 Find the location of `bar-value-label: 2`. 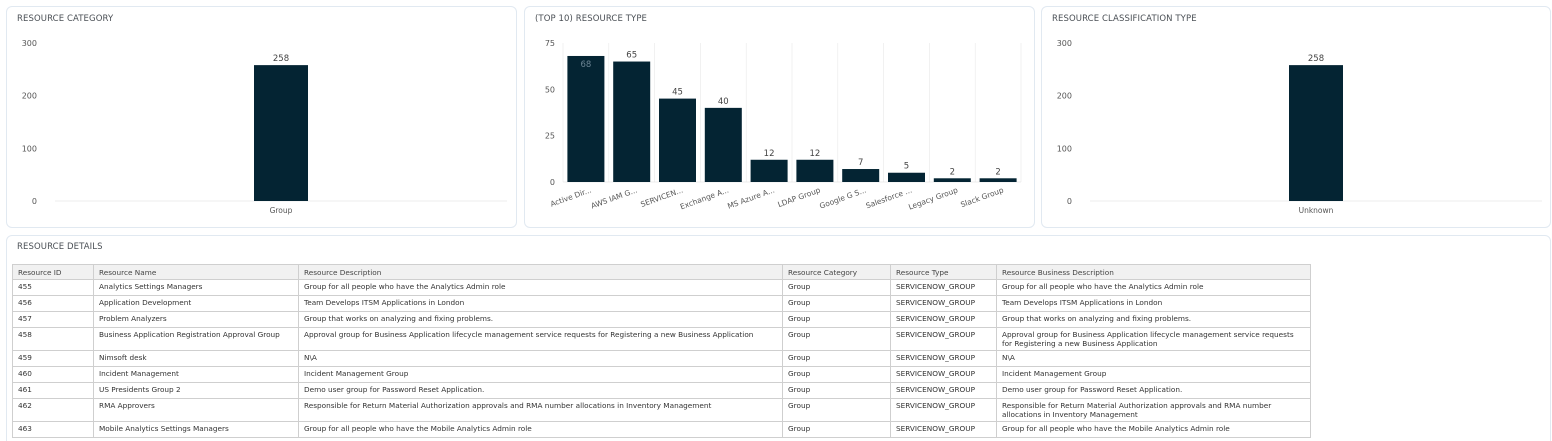

bar-value-label: 2 is located at coordinates (952, 172).